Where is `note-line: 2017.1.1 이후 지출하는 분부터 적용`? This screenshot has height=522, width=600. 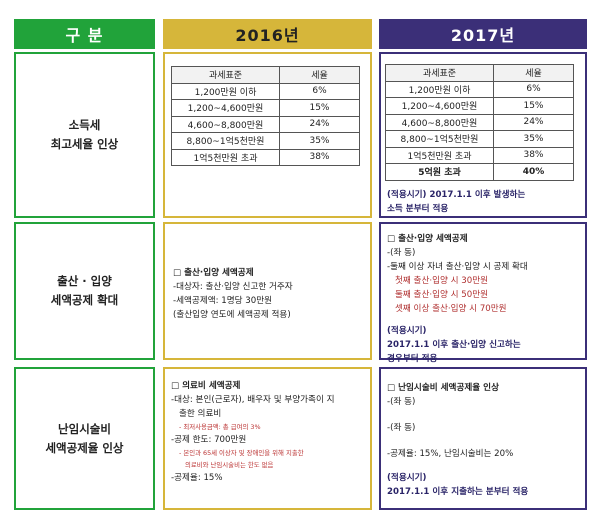
note-line: 2017.1.1 이후 지출하는 분부터 적용 is located at coordinates (458, 492).